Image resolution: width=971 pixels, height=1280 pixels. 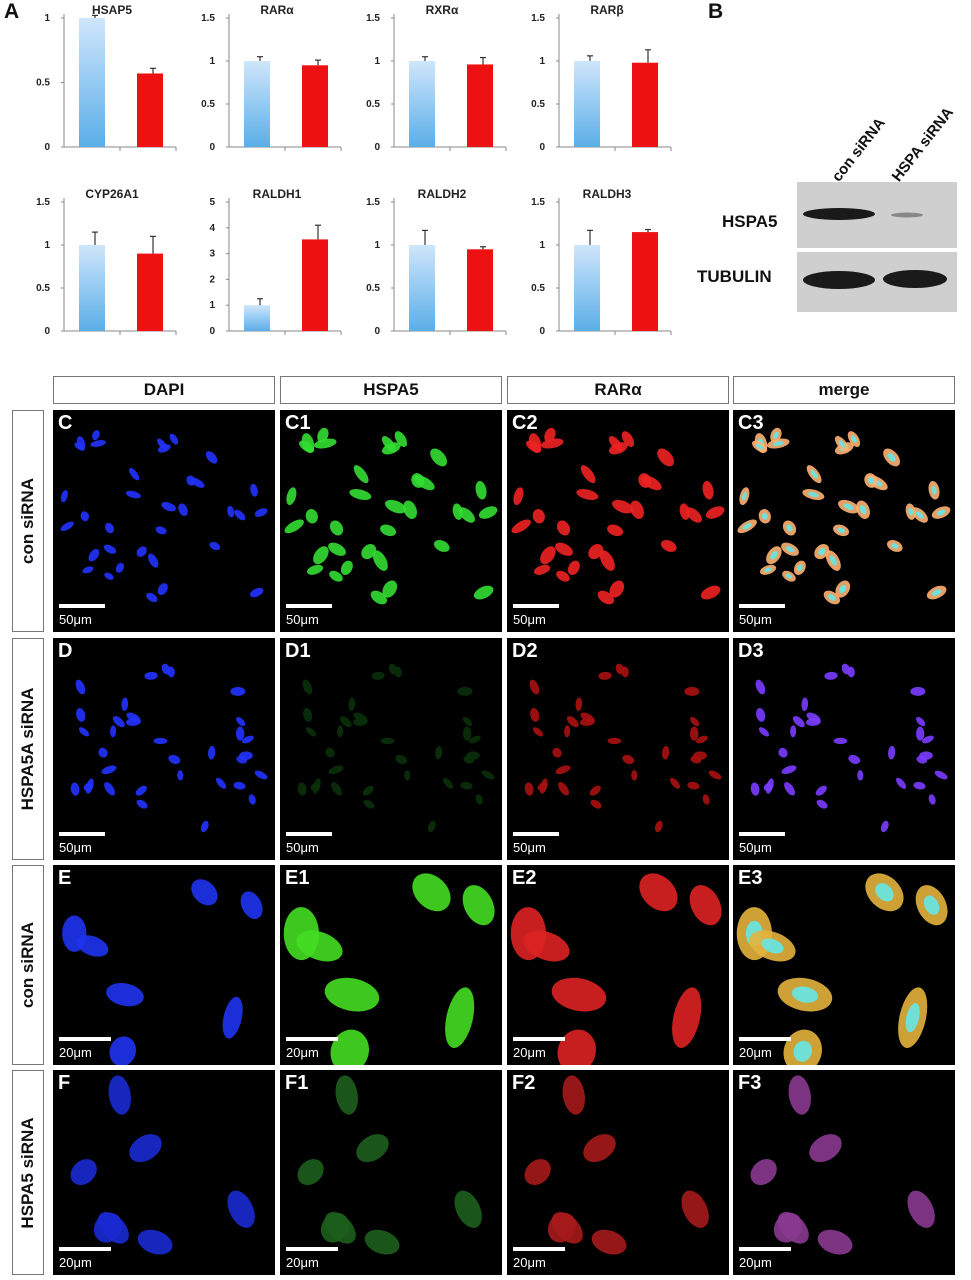 I want to click on bar-chart-raldh3: RALDH3 0 0.5 1 1.5, so click(x=600, y=272).